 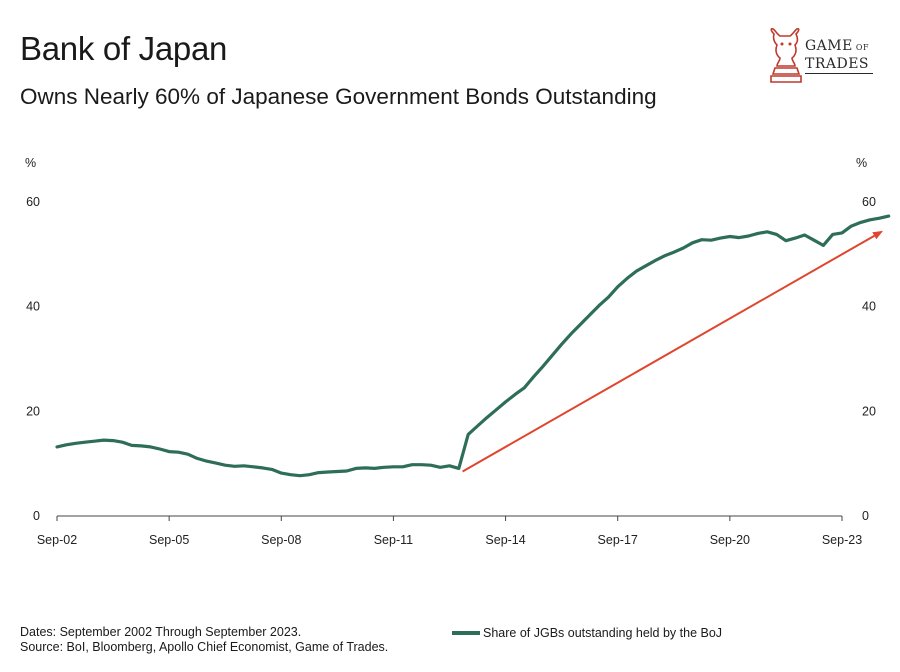 I want to click on game-of-trades-logo: GAME OF TRADES, so click(x=828, y=56).